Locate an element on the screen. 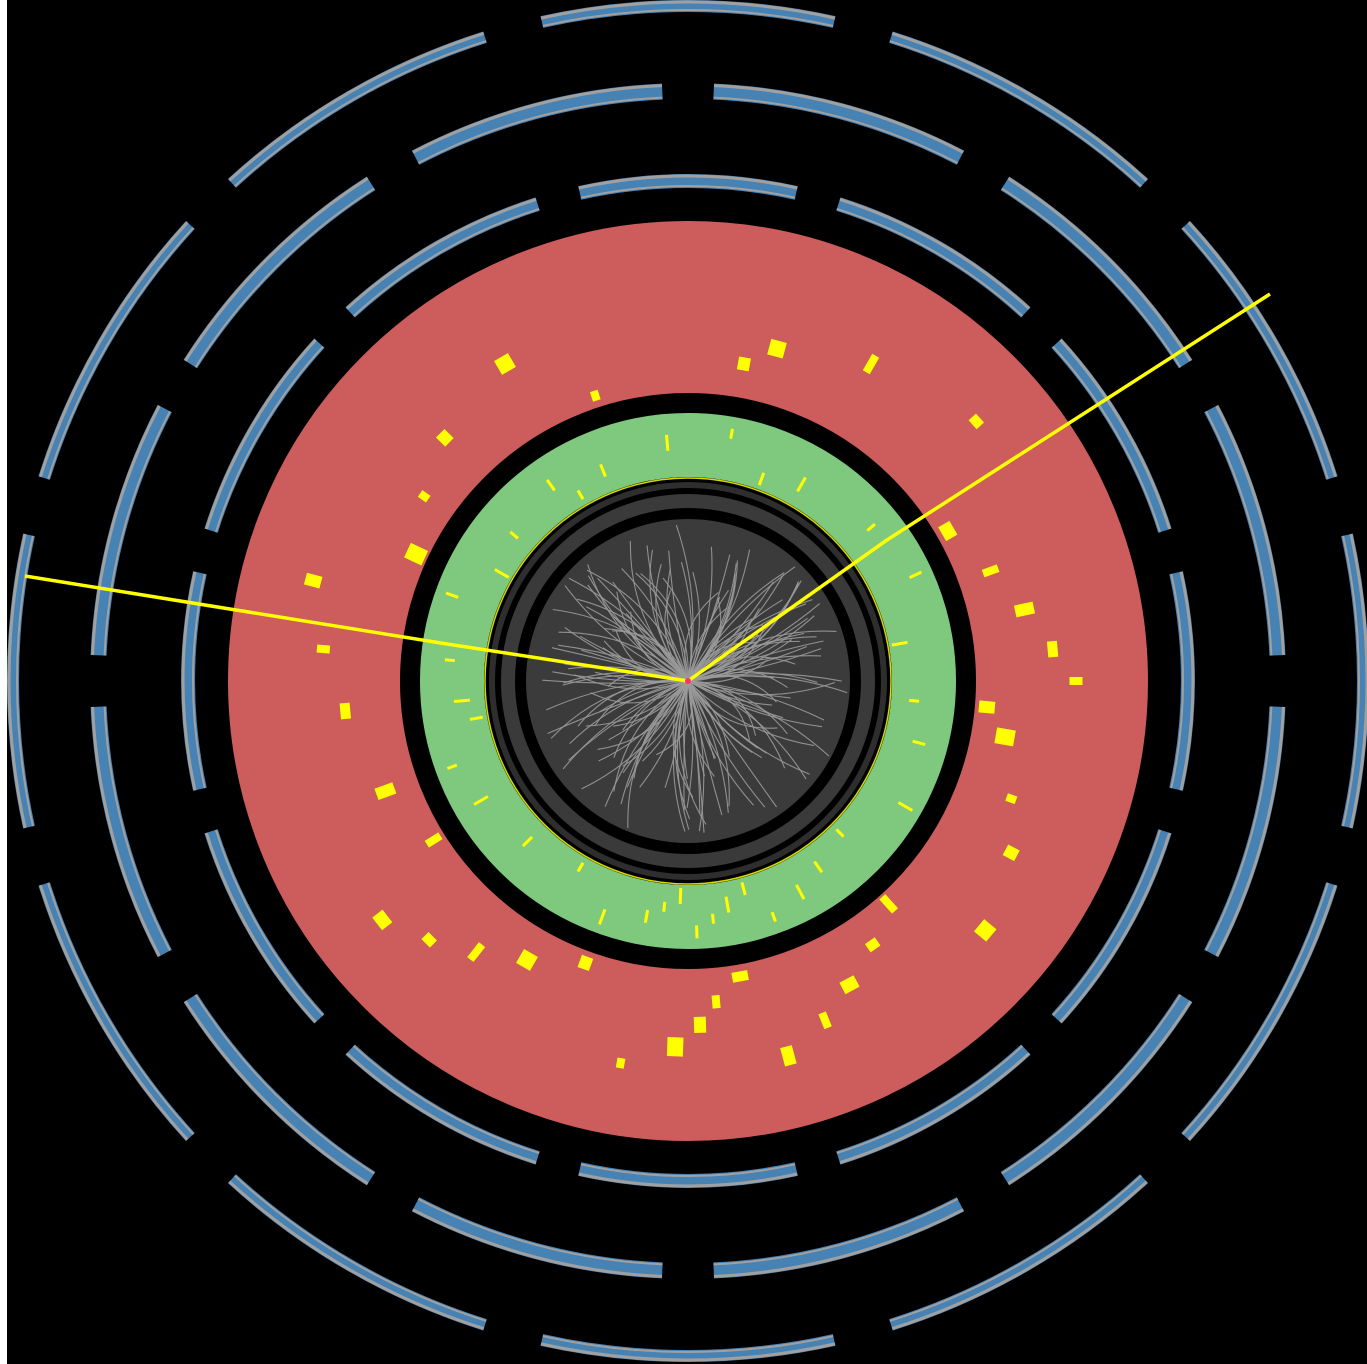 This screenshot has width=1367, height=1364. tracker-outer-ring is located at coordinates (688, 681).